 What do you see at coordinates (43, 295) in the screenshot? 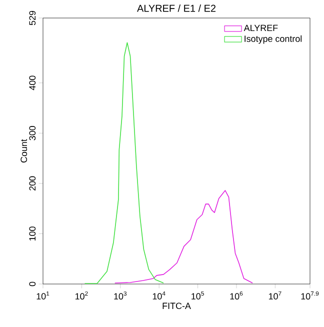
I see `x-tick-label: 10$^{1}$` at bounding box center [43, 295].